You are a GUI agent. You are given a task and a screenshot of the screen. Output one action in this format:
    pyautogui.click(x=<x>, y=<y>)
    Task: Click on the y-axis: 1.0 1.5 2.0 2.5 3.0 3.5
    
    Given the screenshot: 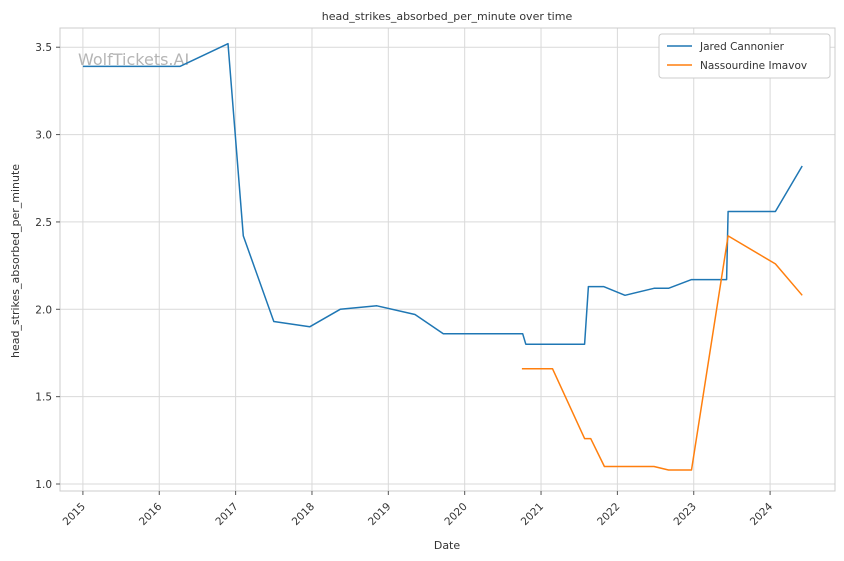 What is the action you would take?
    pyautogui.click(x=47, y=266)
    